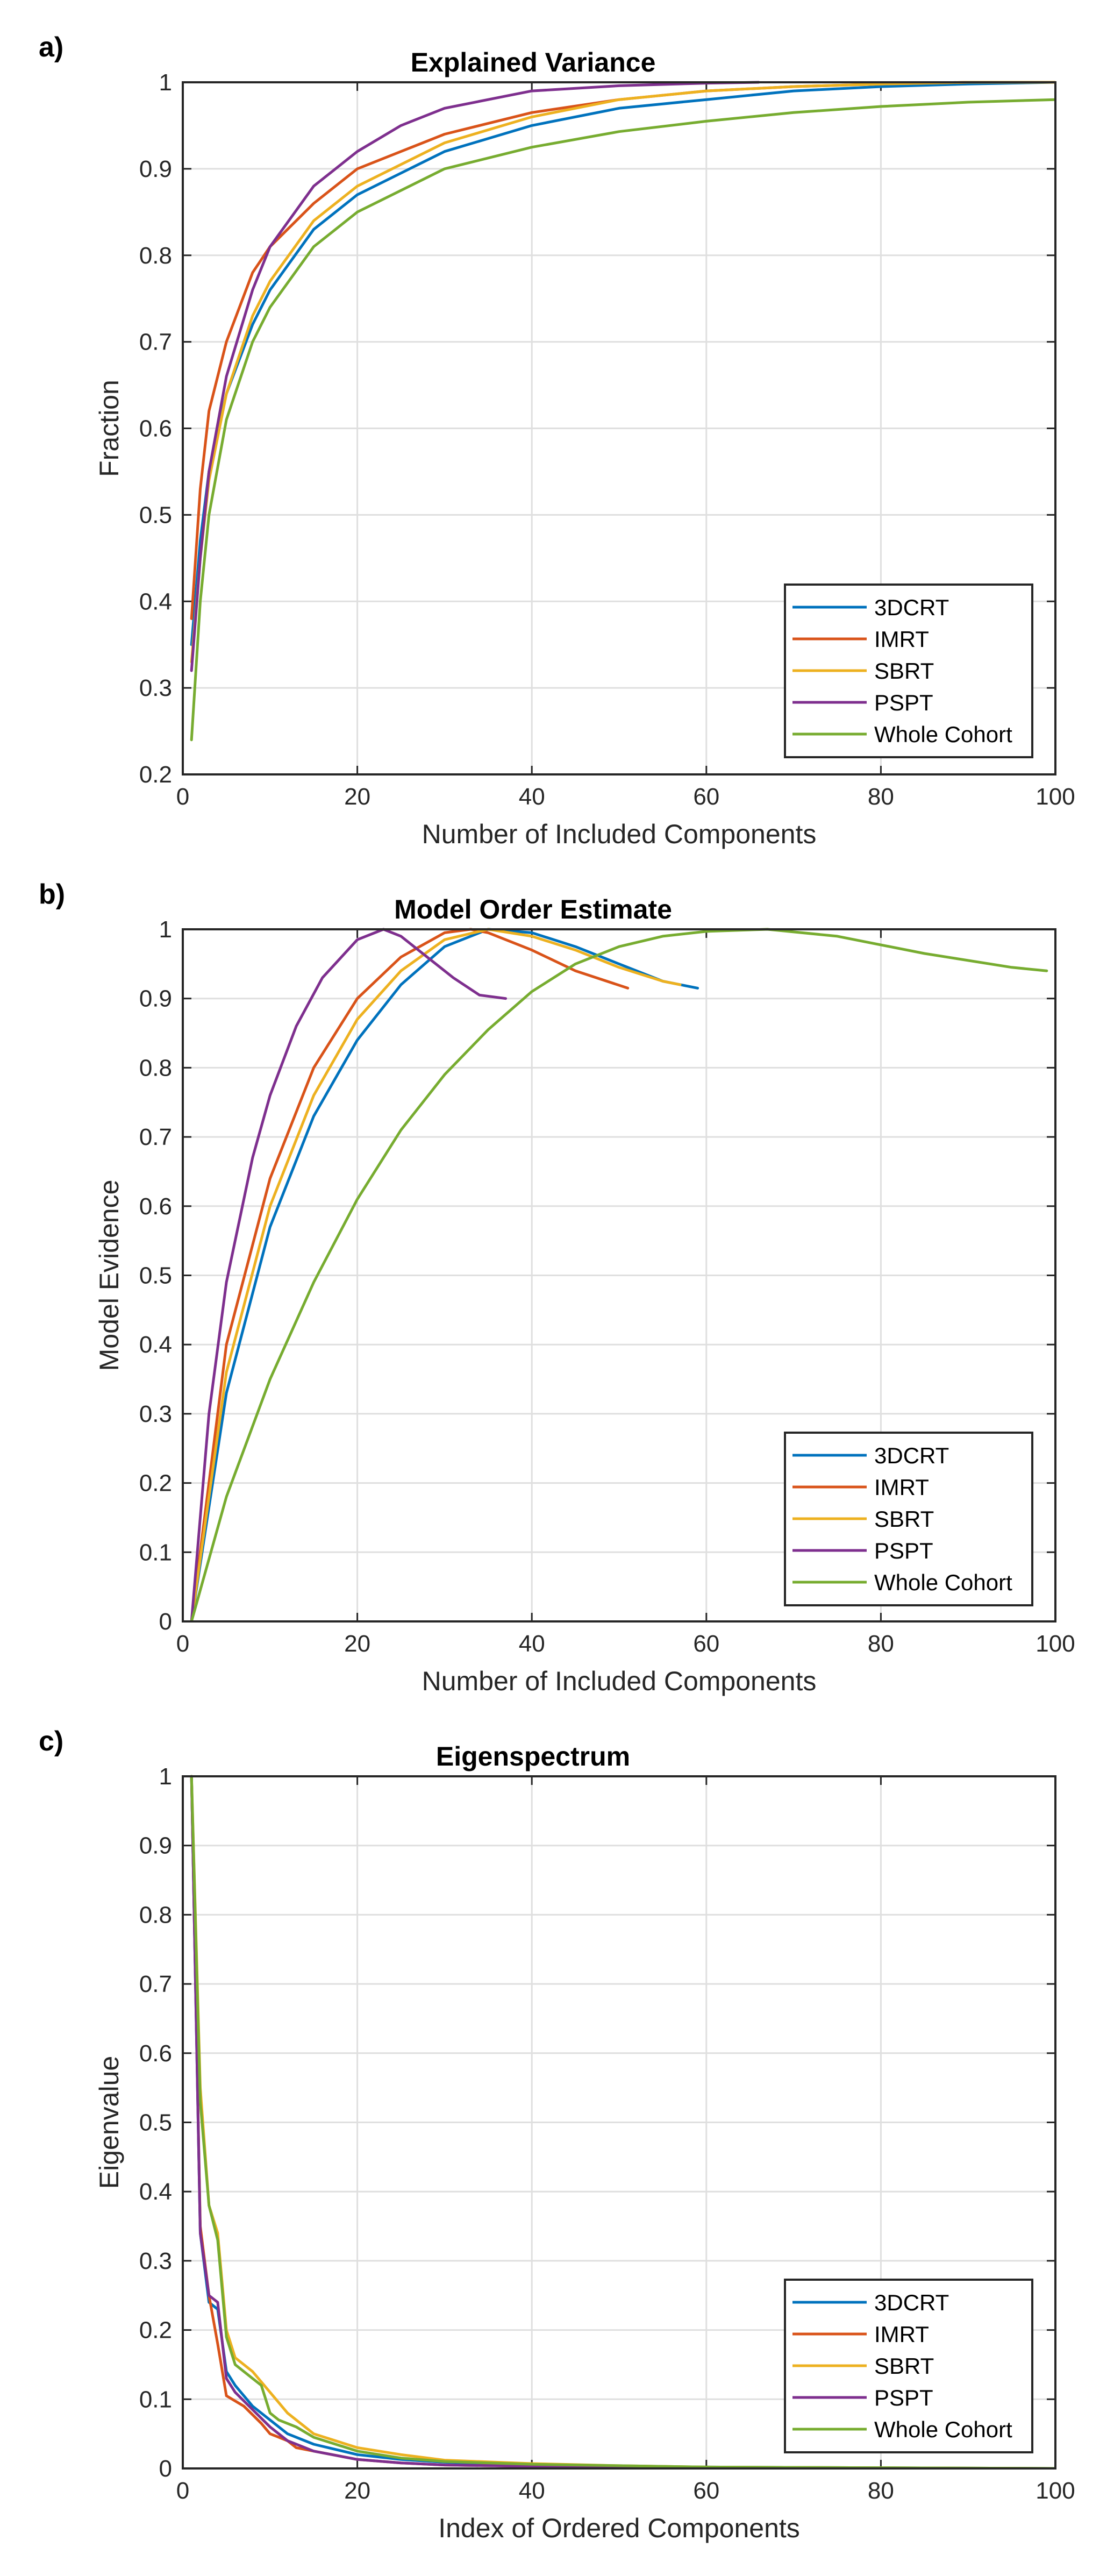 Image resolution: width=1114 pixels, height=2576 pixels. I want to click on y-axis-label: Fraction, so click(109, 429).